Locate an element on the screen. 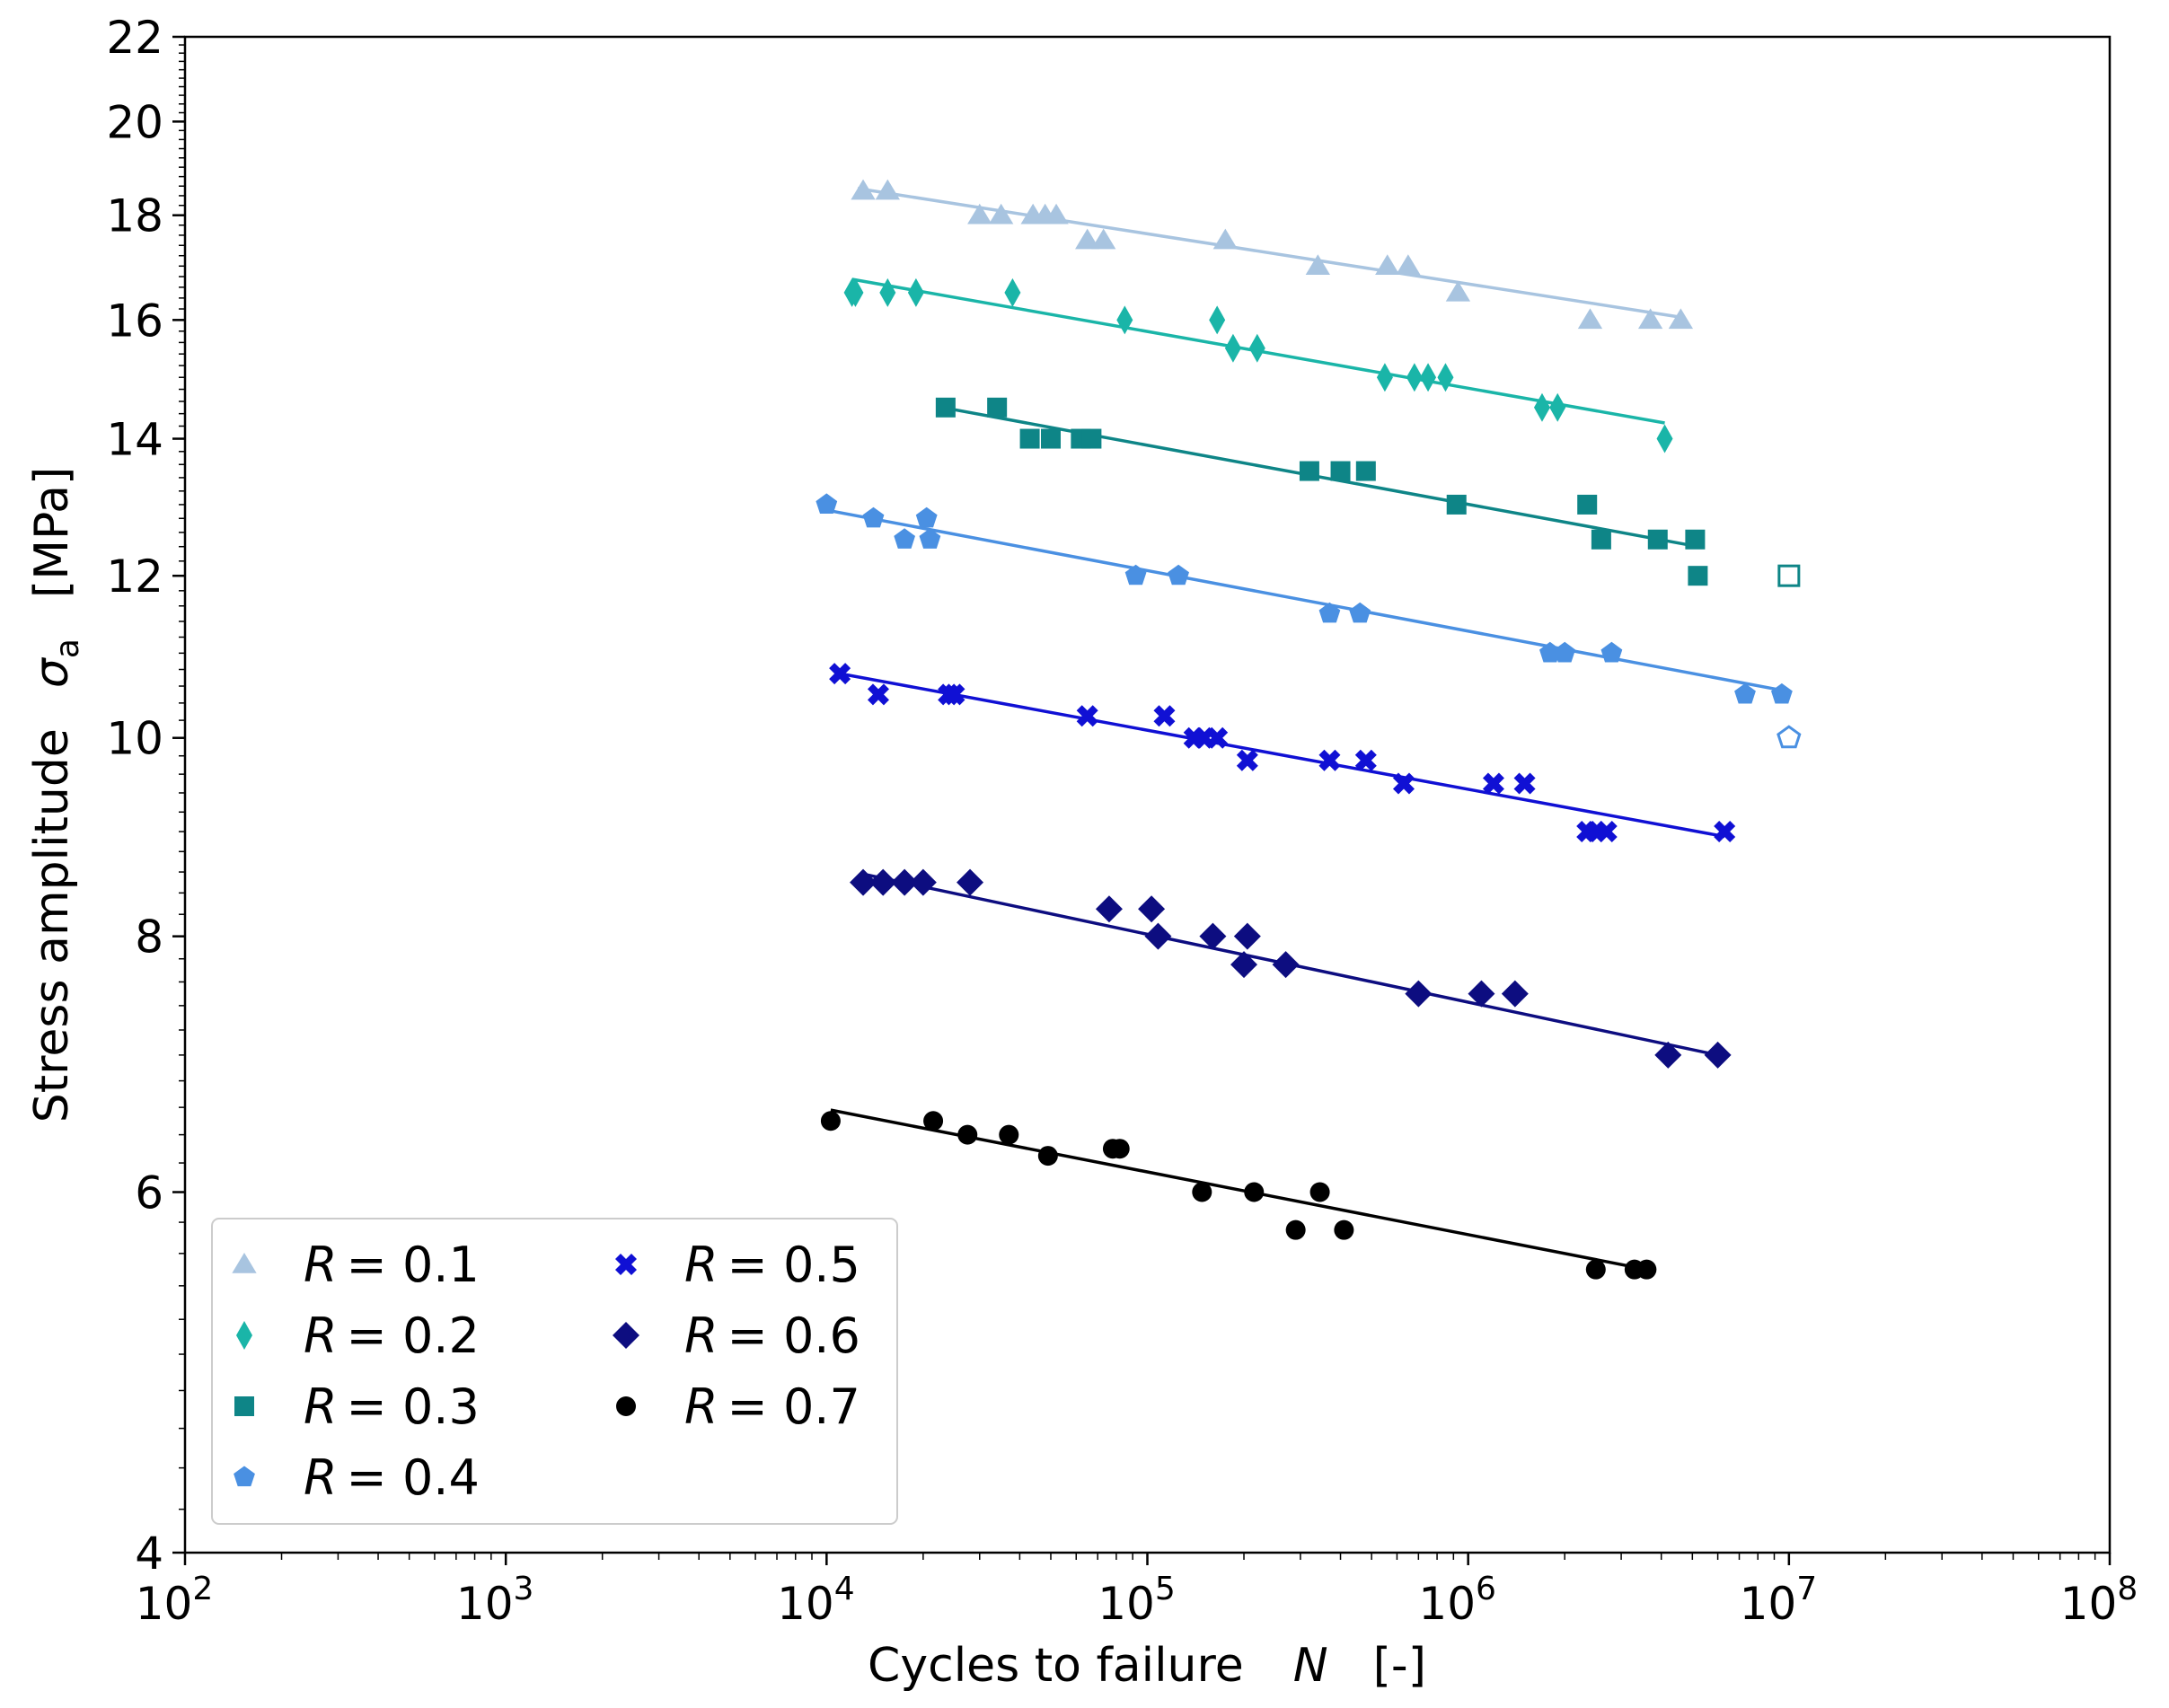 This screenshot has width=2169, height=1708. legend-item: R = 0.5 is located at coordinates (737, 1265).